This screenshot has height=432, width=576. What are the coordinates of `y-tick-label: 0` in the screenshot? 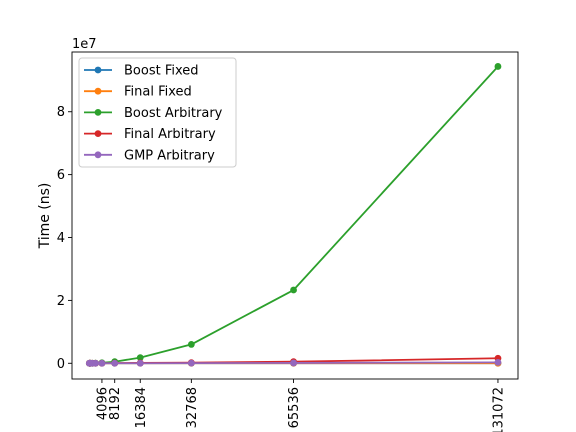 It's located at (61, 364).